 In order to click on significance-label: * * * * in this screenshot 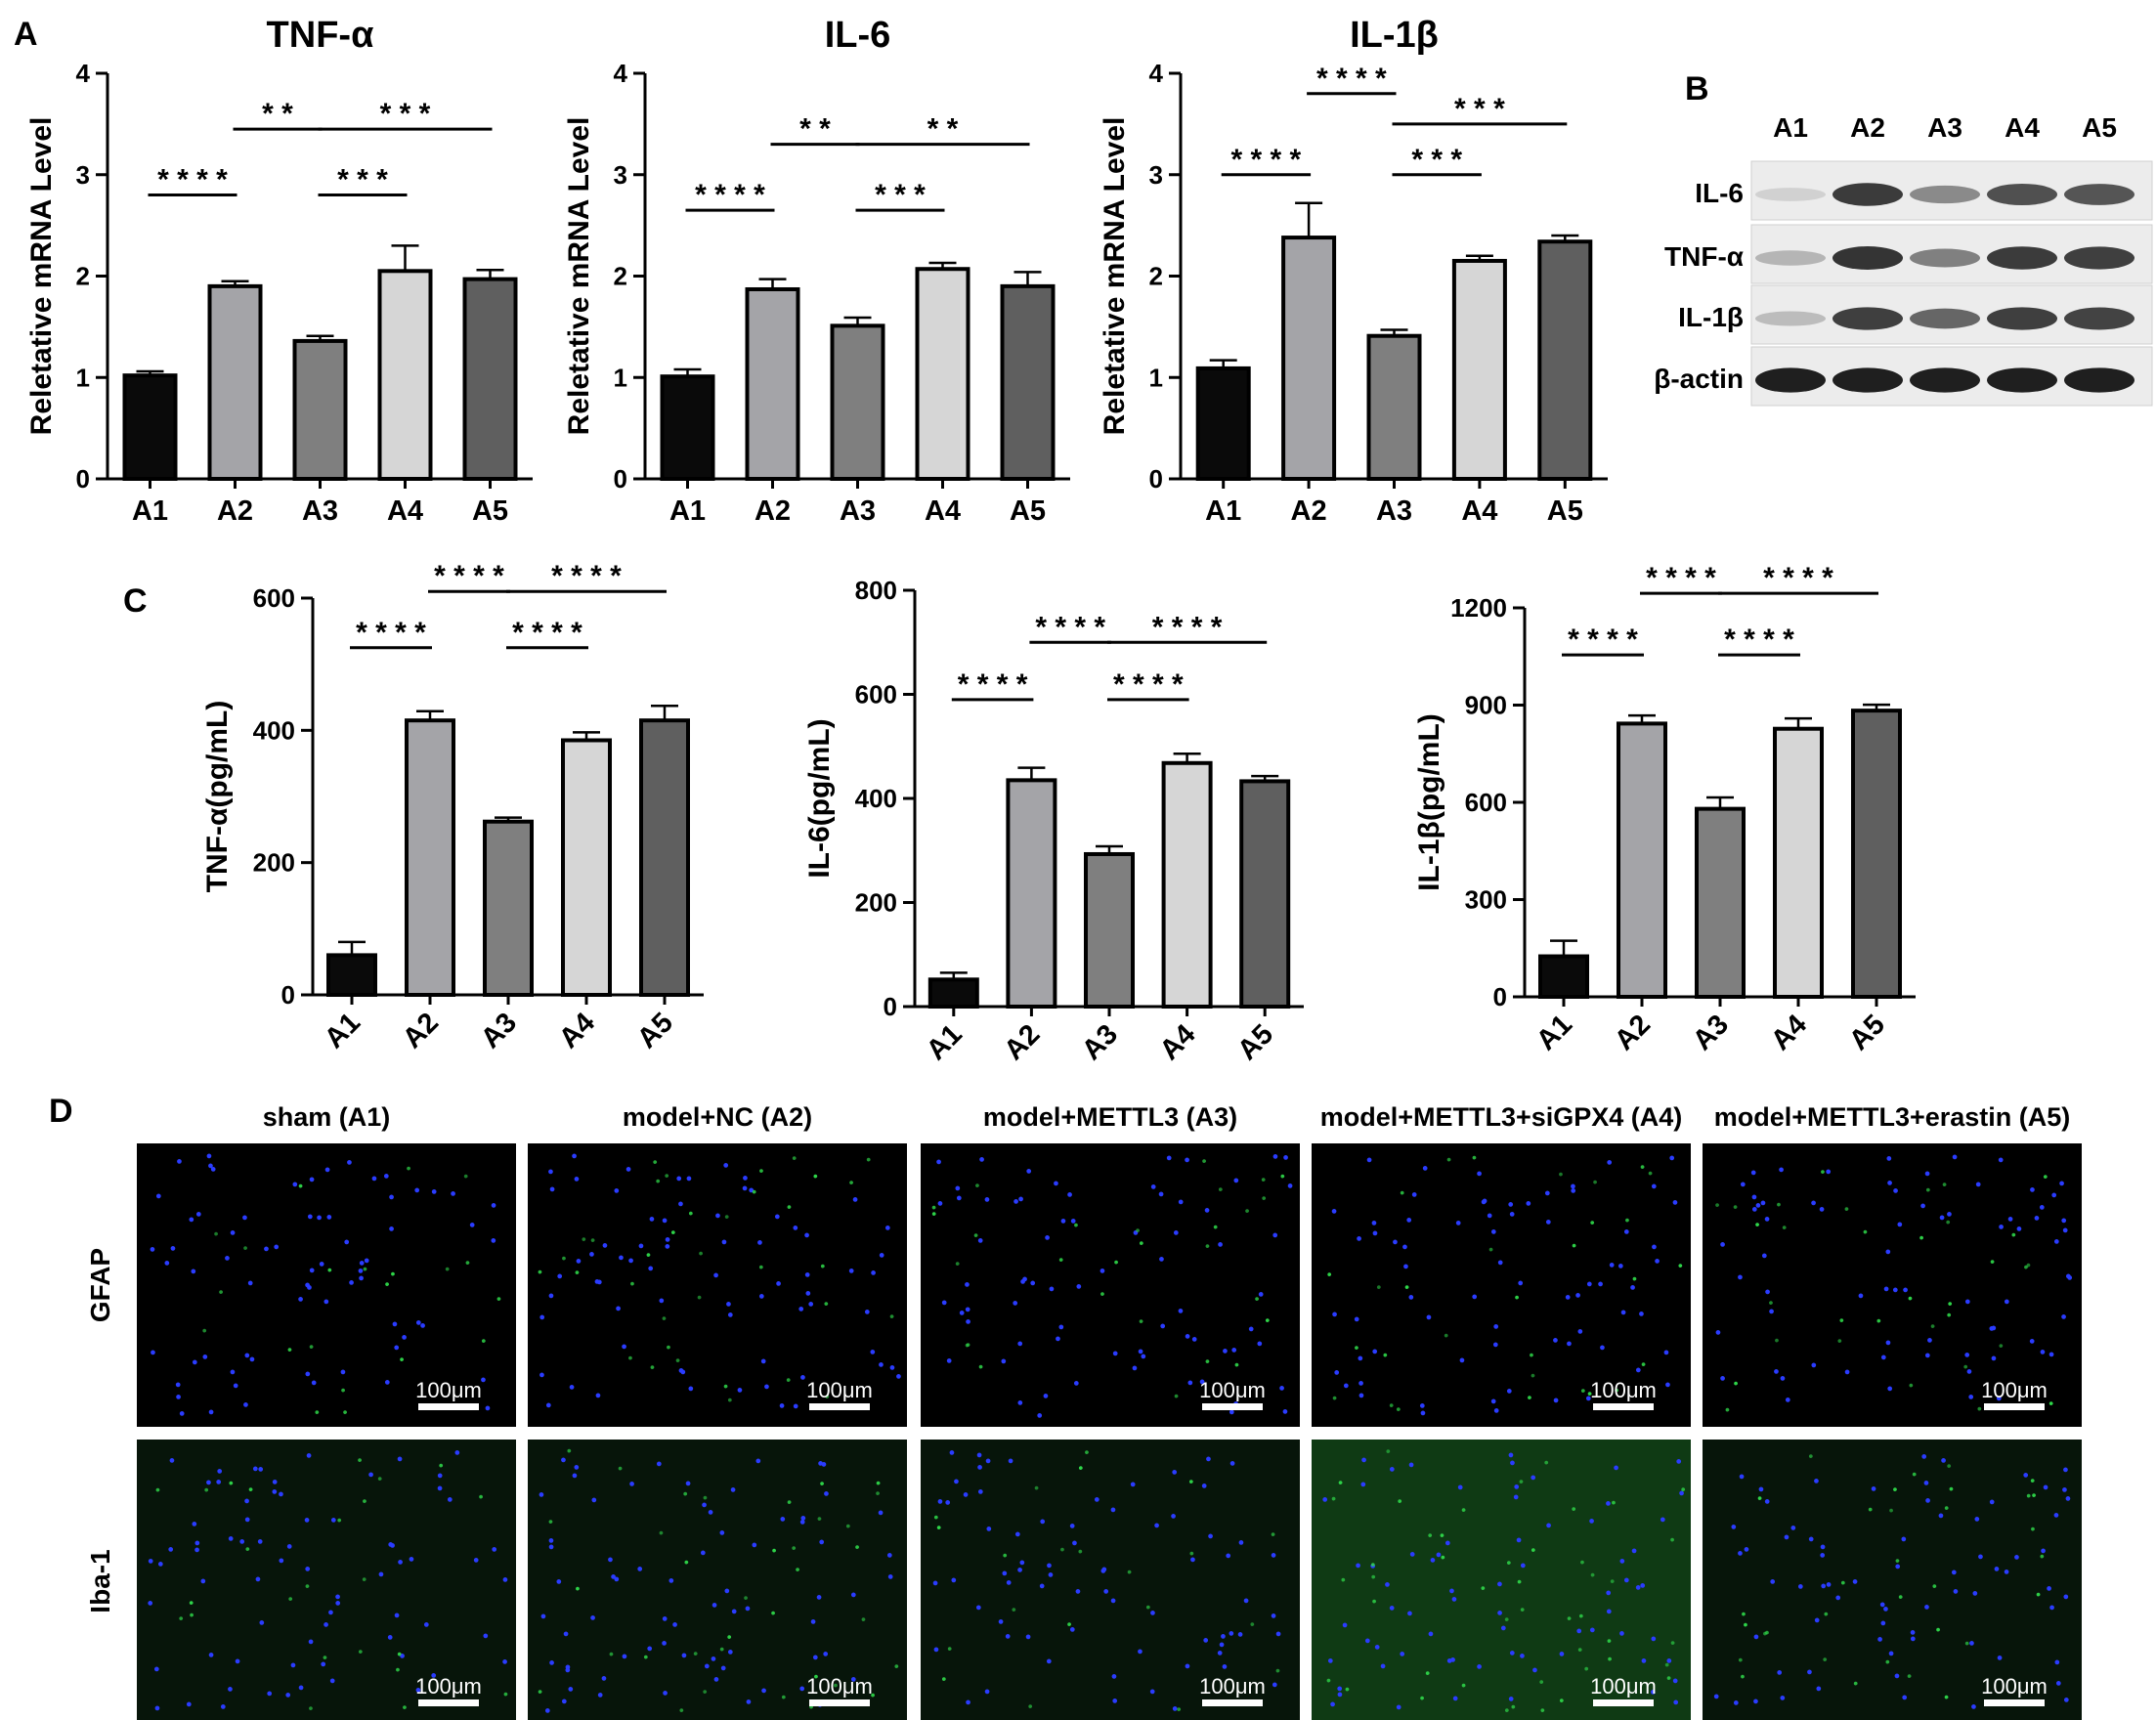, I will do `click(391, 633)`.